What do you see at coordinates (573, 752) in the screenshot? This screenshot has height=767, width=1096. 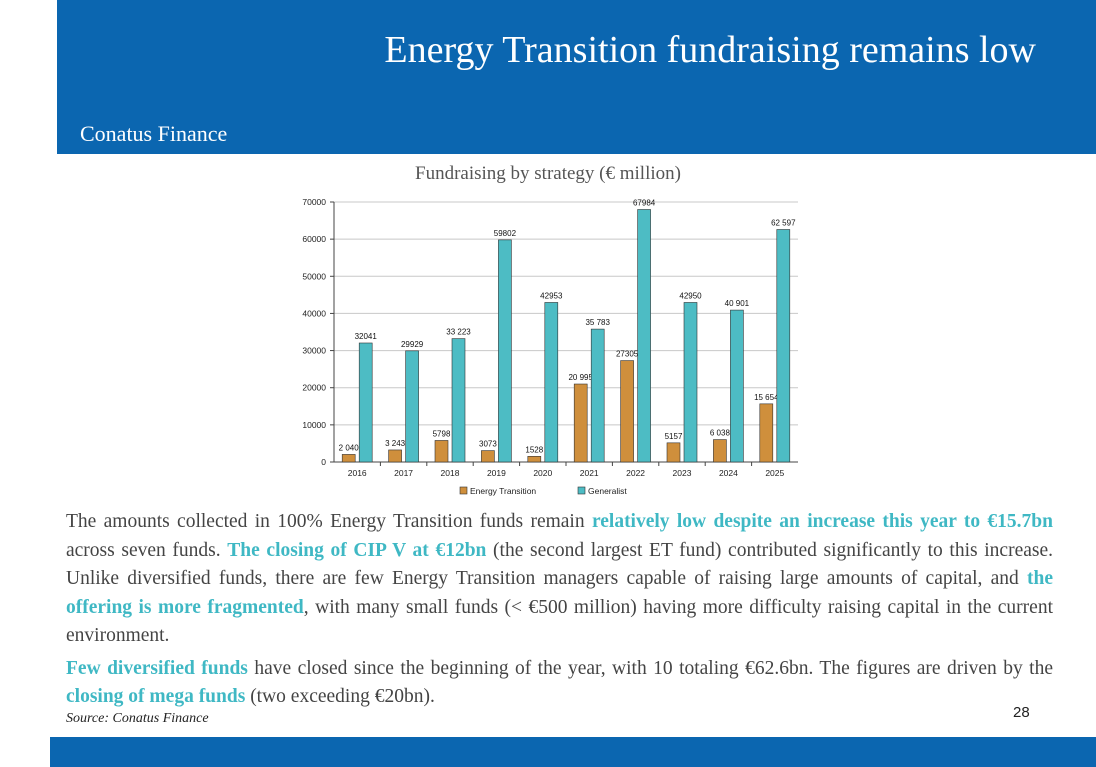 I see `footer-bar` at bounding box center [573, 752].